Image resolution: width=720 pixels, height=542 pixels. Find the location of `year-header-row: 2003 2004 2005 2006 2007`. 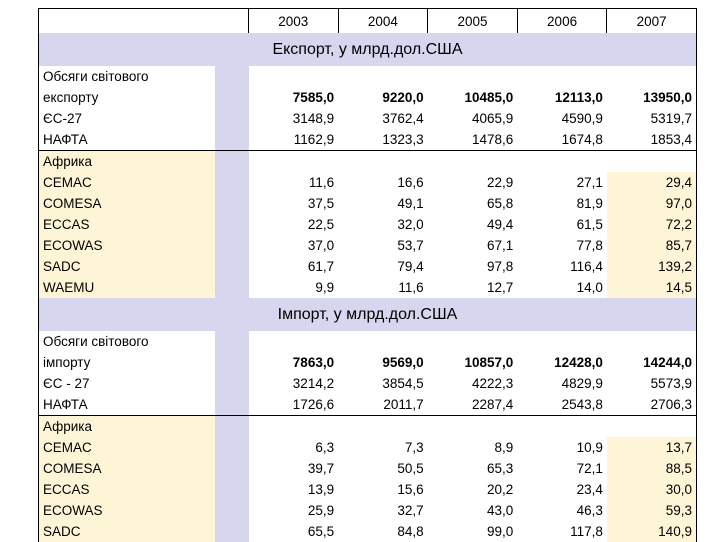

year-header-row: 2003 2004 2005 2006 2007 is located at coordinates (367, 20).